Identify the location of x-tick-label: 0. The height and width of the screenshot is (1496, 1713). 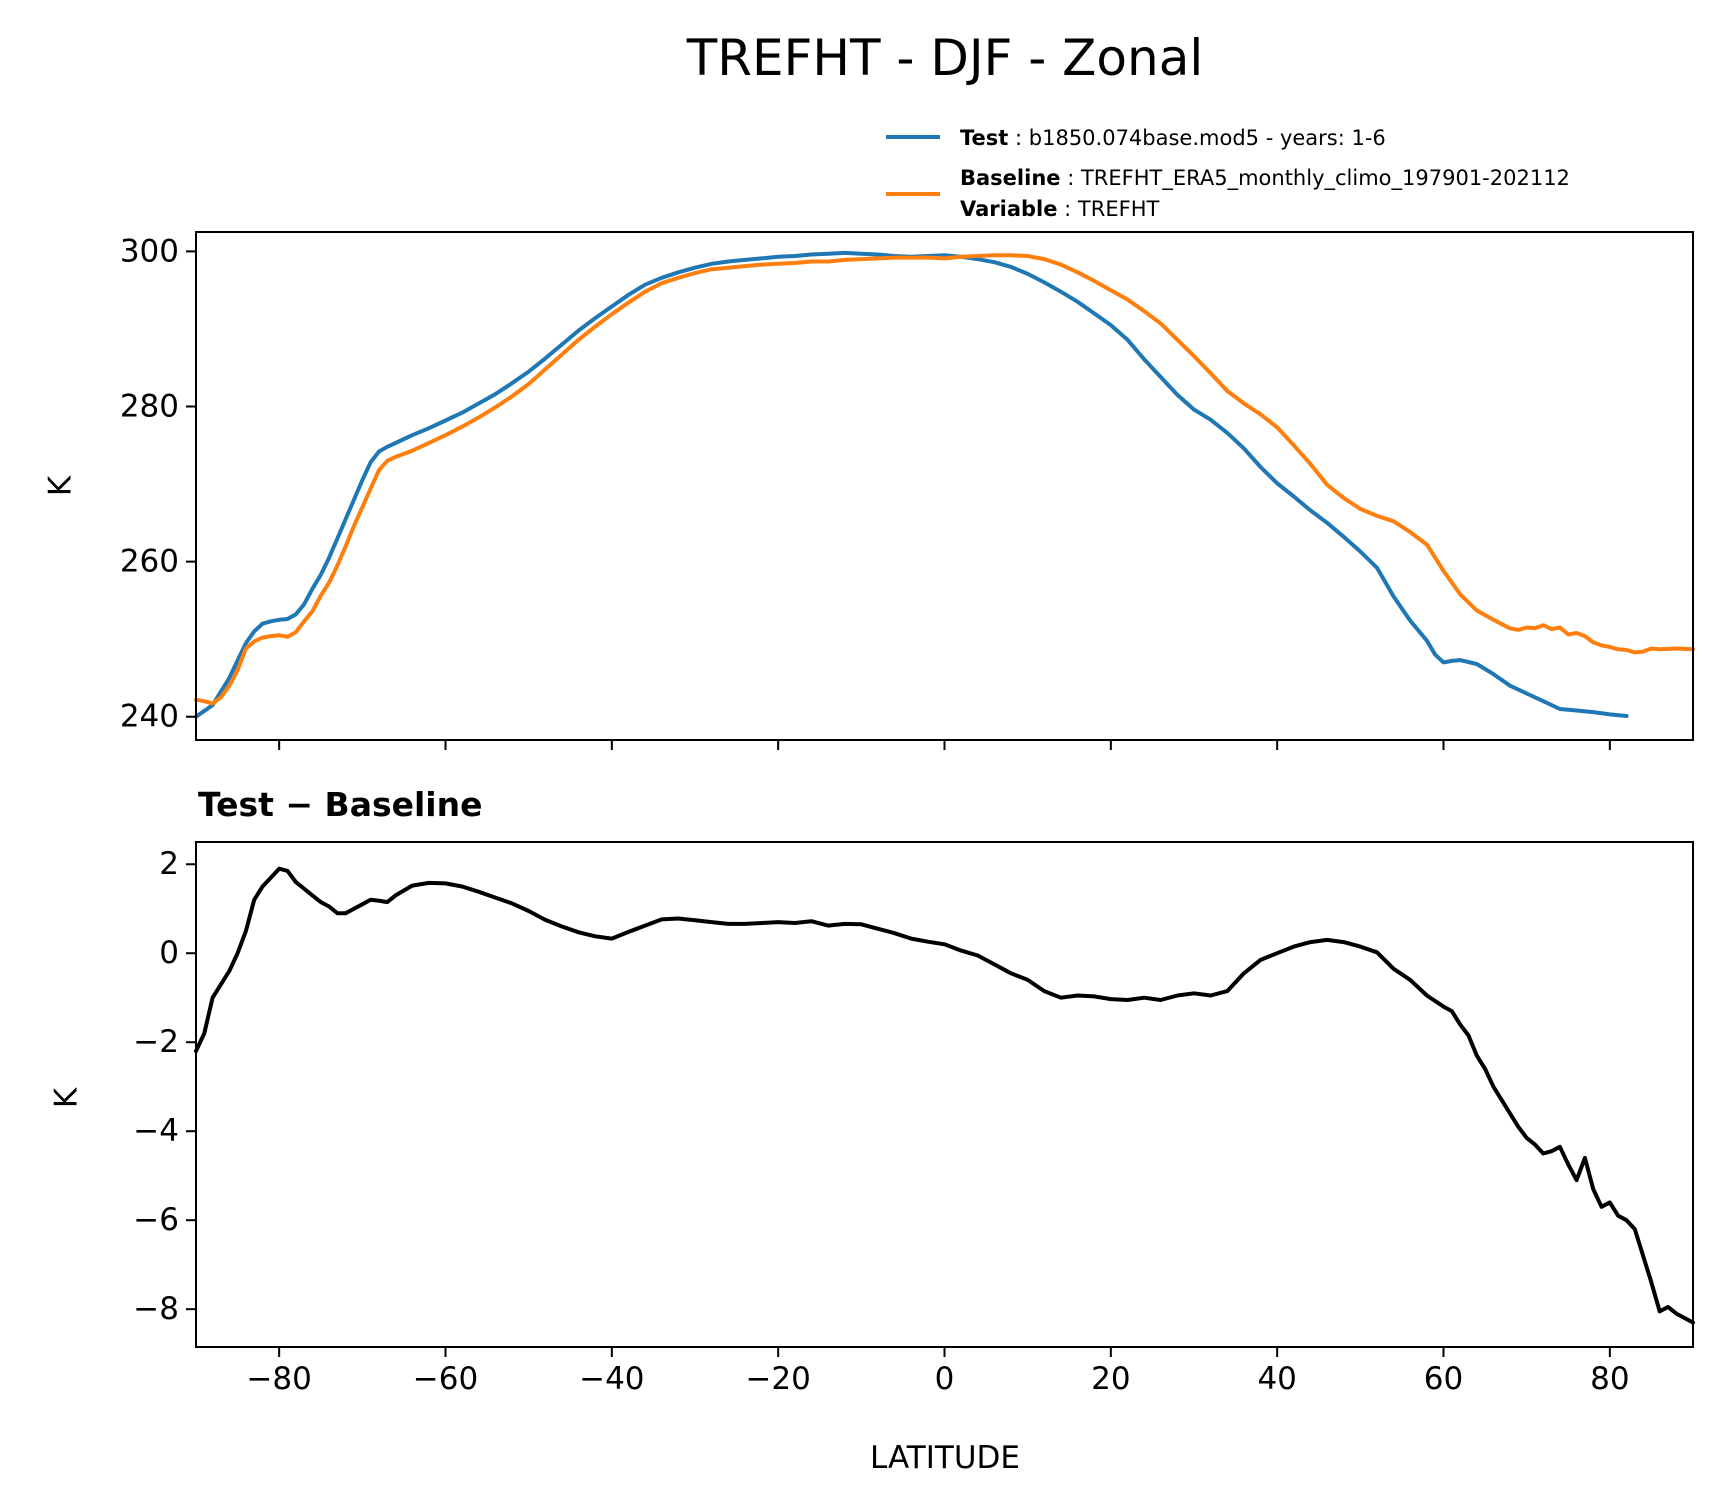
(945, 1379).